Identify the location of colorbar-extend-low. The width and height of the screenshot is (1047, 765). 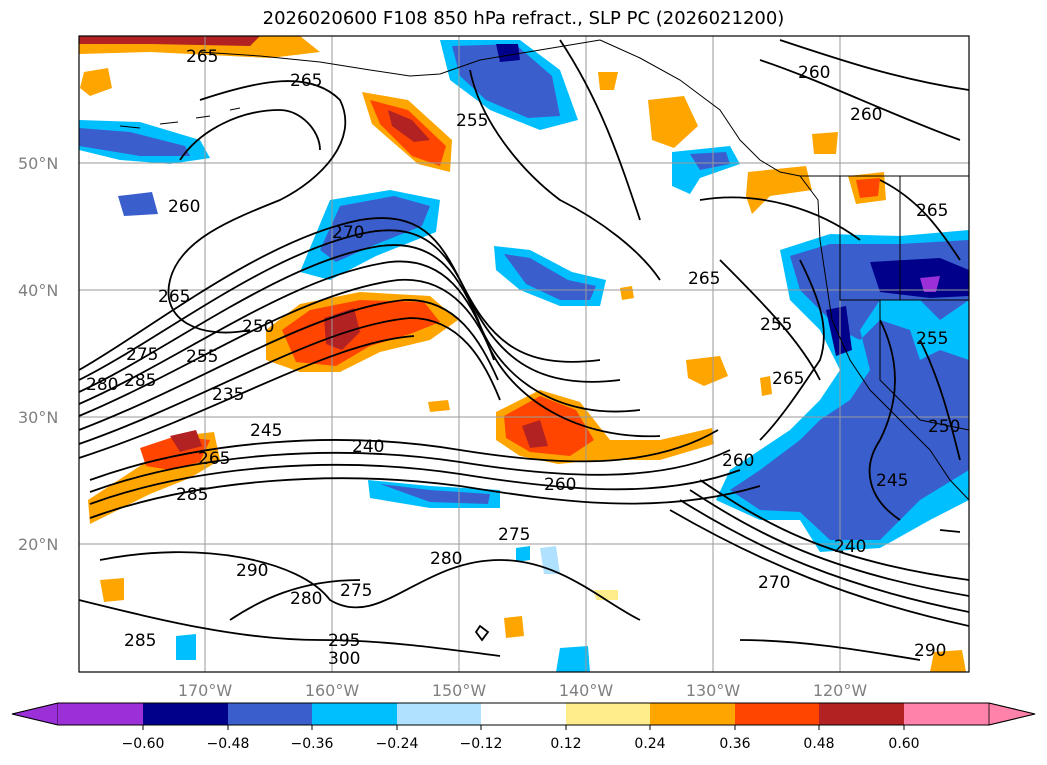
(35, 714).